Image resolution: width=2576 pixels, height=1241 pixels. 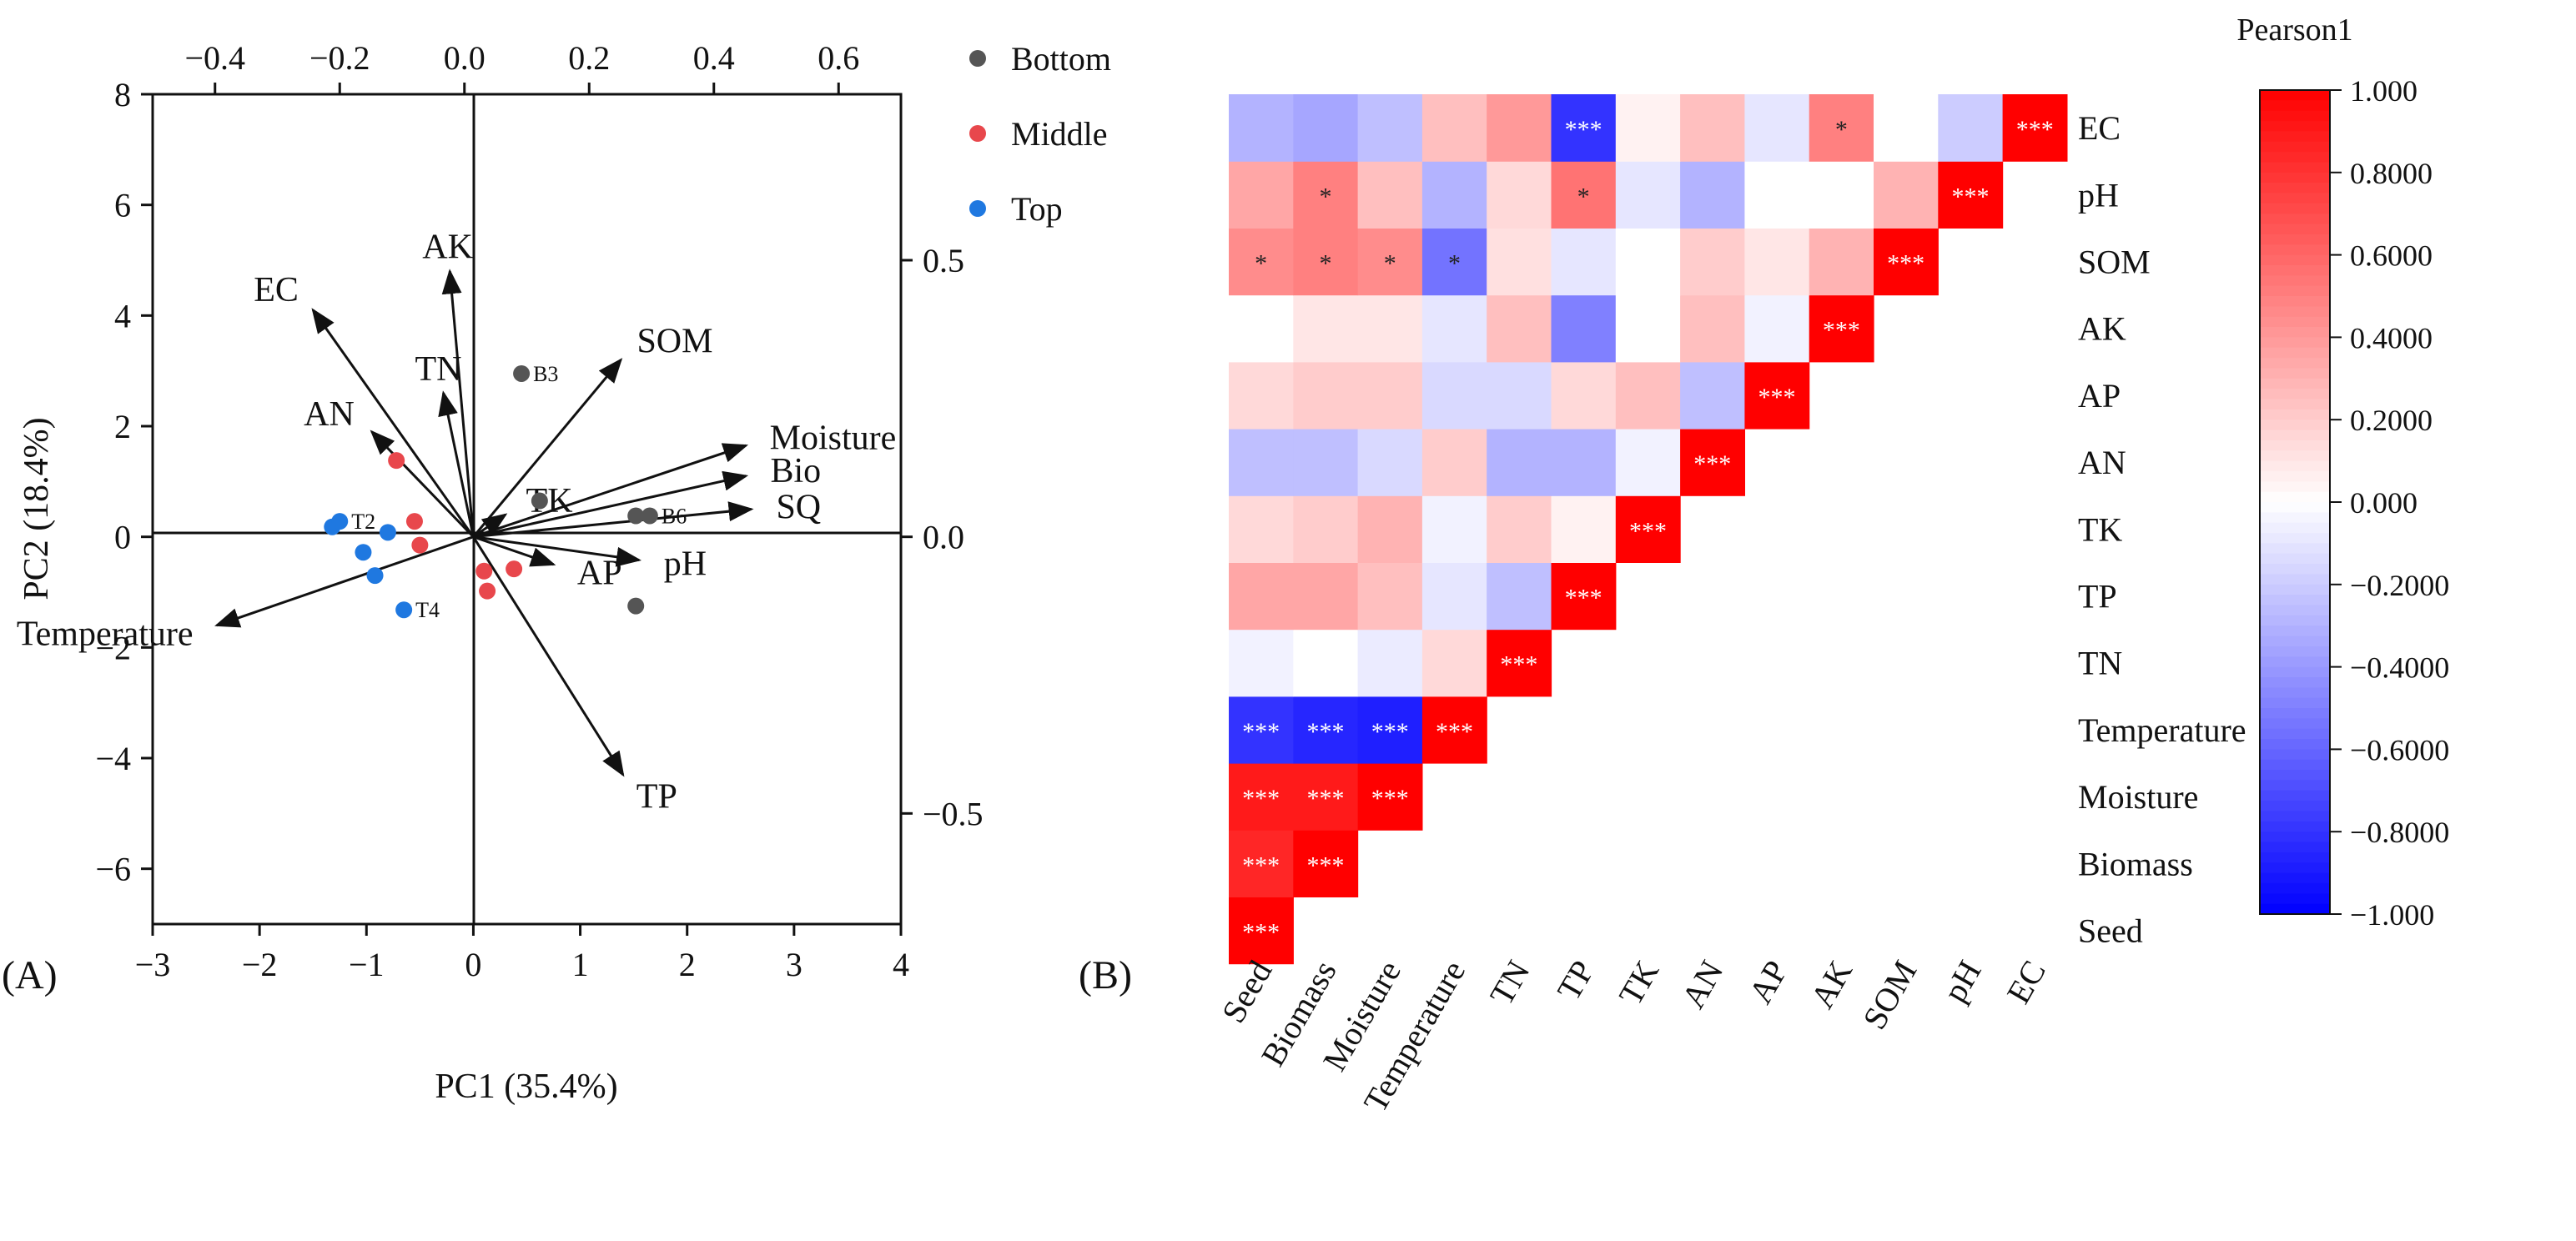 I want to click on heatmap-cell-som-som, so click(x=1906, y=262).